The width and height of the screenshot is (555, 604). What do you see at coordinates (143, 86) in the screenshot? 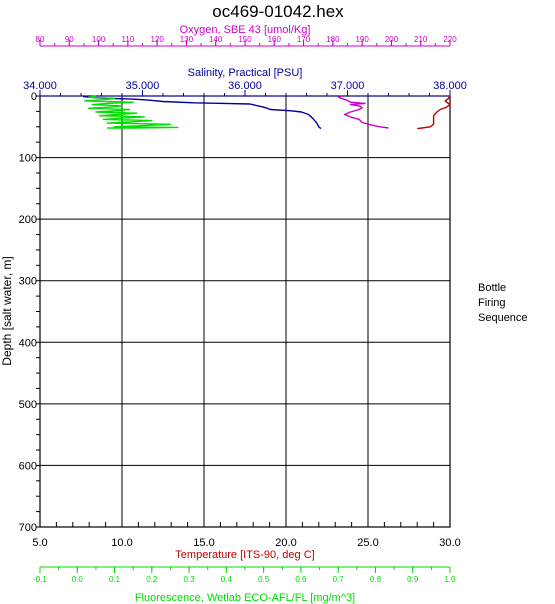
I see `salinity-tick-label: 35.000` at bounding box center [143, 86].